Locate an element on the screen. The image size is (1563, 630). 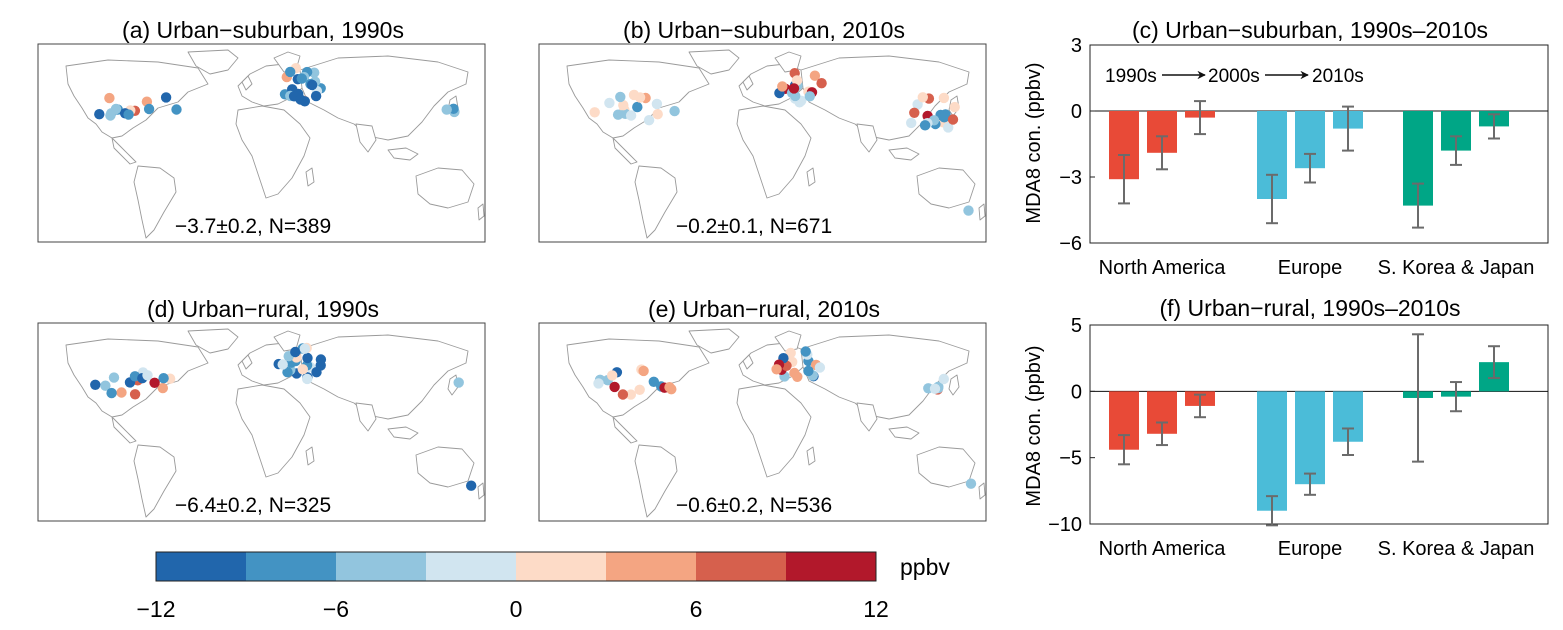
chart-title-c: (c) Urban−suburban, 1990s–2010s is located at coordinates (1310, 30).